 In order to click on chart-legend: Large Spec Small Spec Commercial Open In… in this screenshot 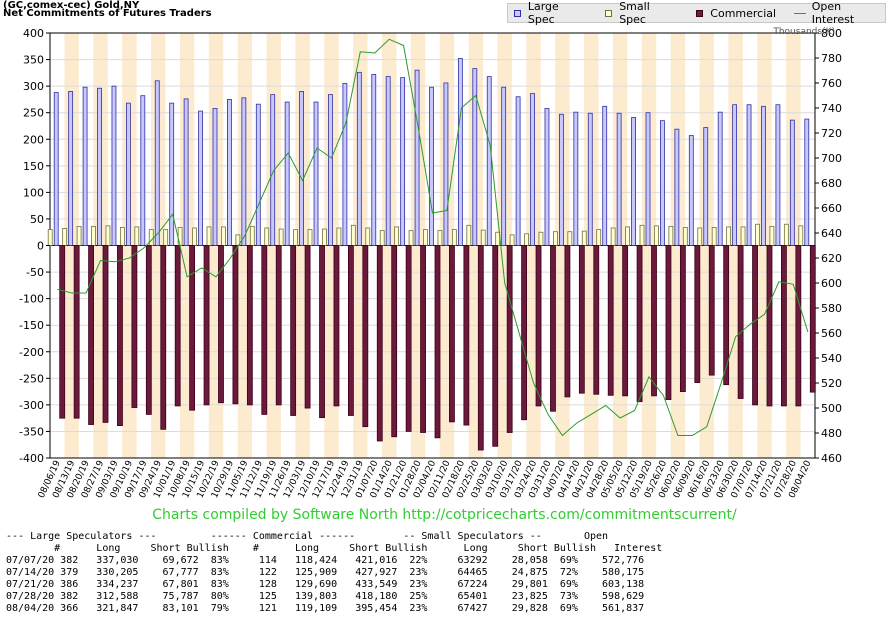, I will do `click(696, 13)`.